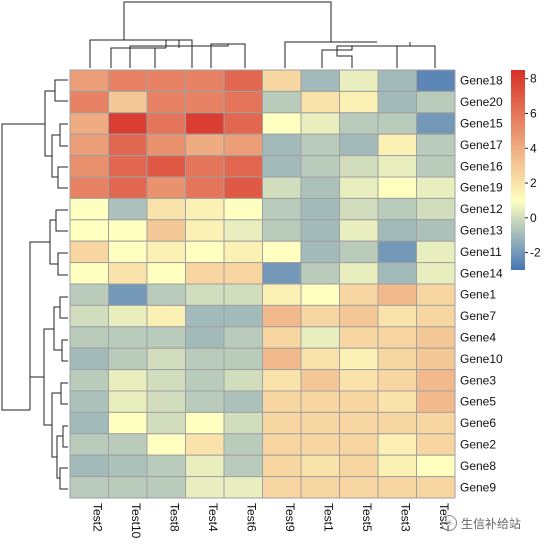 This screenshot has height=546, width=552. I want to click on column-label: Test5, so click(367, 517).